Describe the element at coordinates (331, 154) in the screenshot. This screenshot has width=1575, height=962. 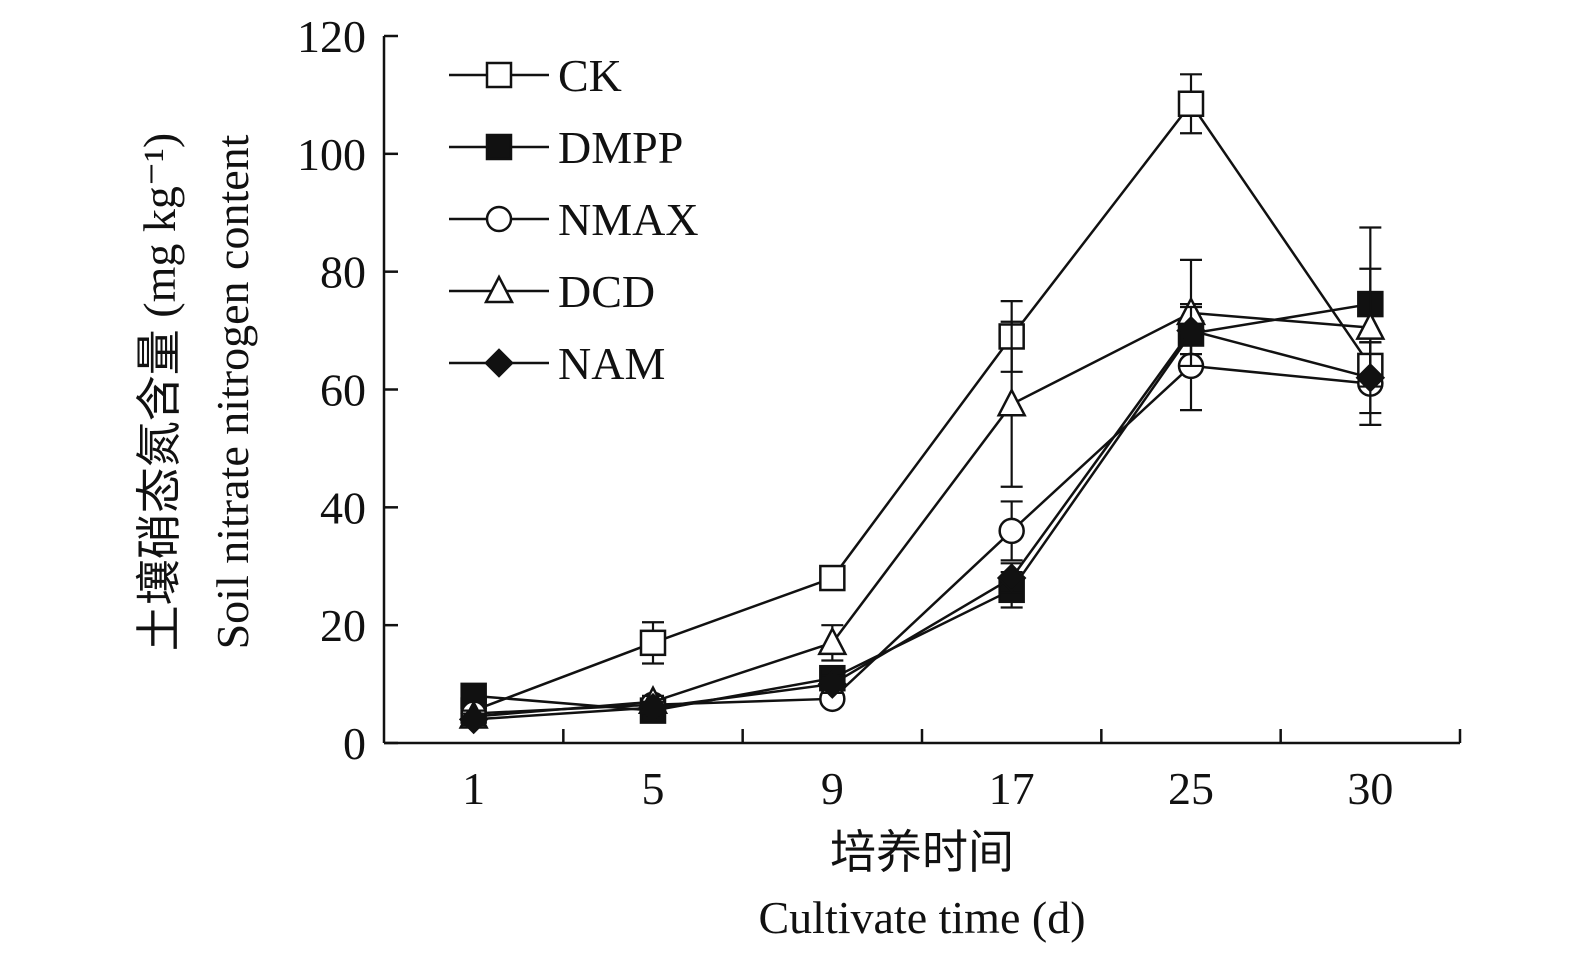
I see `y-tick-label: 100` at that location.